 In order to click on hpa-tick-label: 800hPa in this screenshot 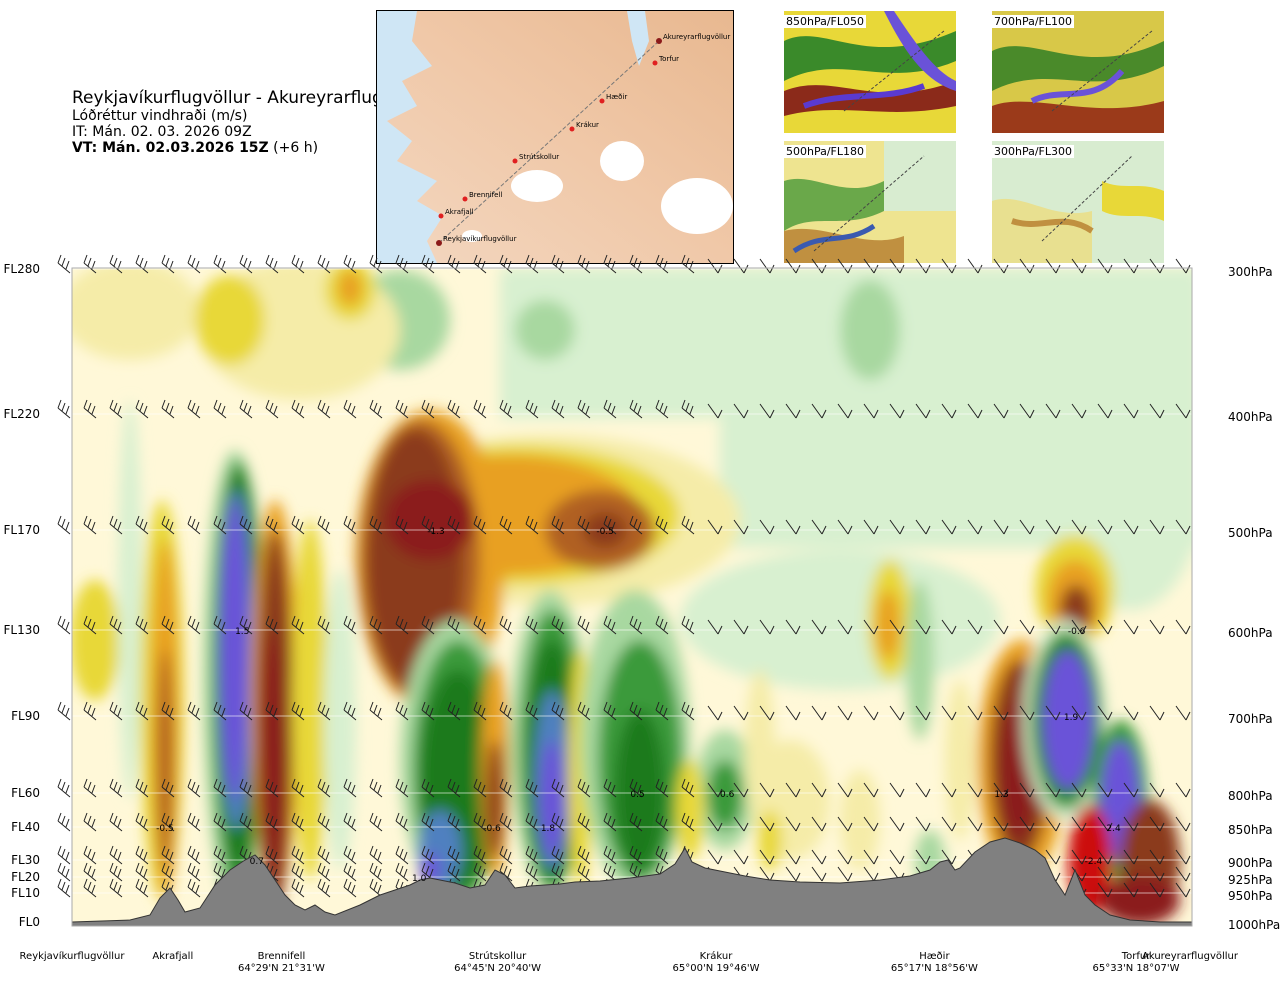, I will do `click(1250, 796)`.